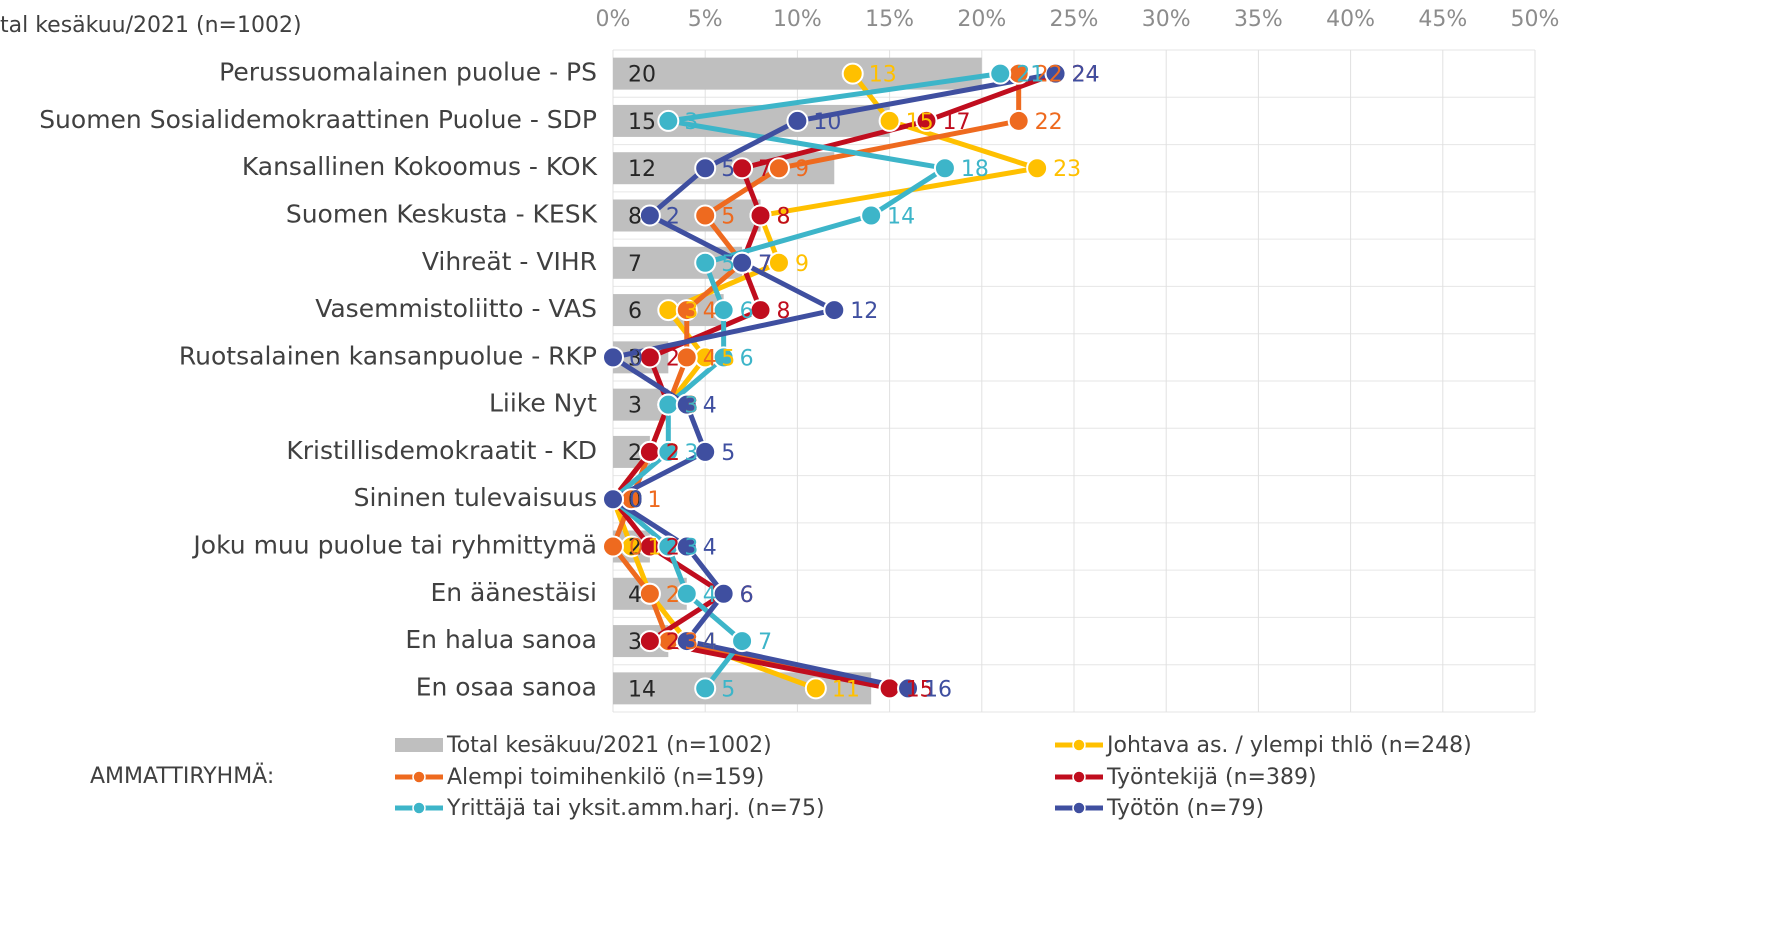  What do you see at coordinates (513, 592) in the screenshot?
I see `category-label: En äänestäisi` at bounding box center [513, 592].